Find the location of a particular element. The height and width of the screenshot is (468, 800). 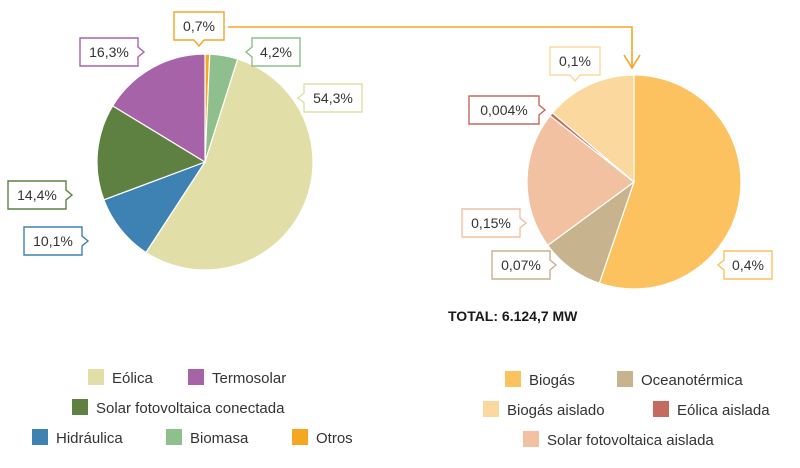

legend-item-biogas-aislado: Biogás aislado is located at coordinates (544, 410).